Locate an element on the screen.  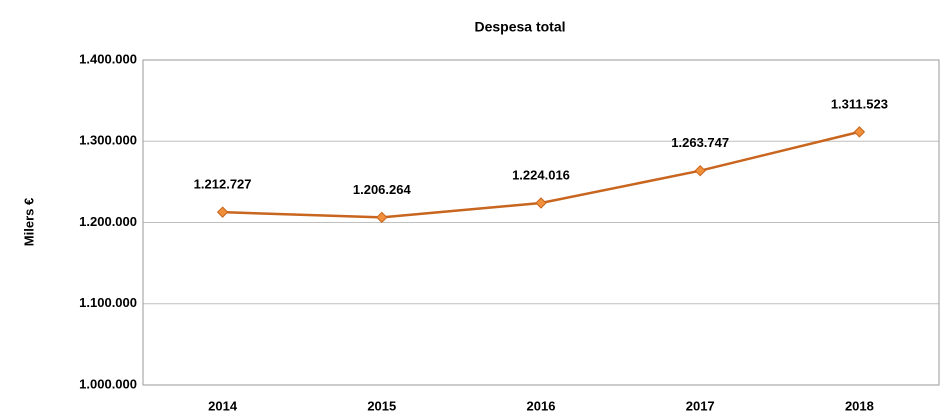
y-axis-label: Milers € is located at coordinates (28, 222).